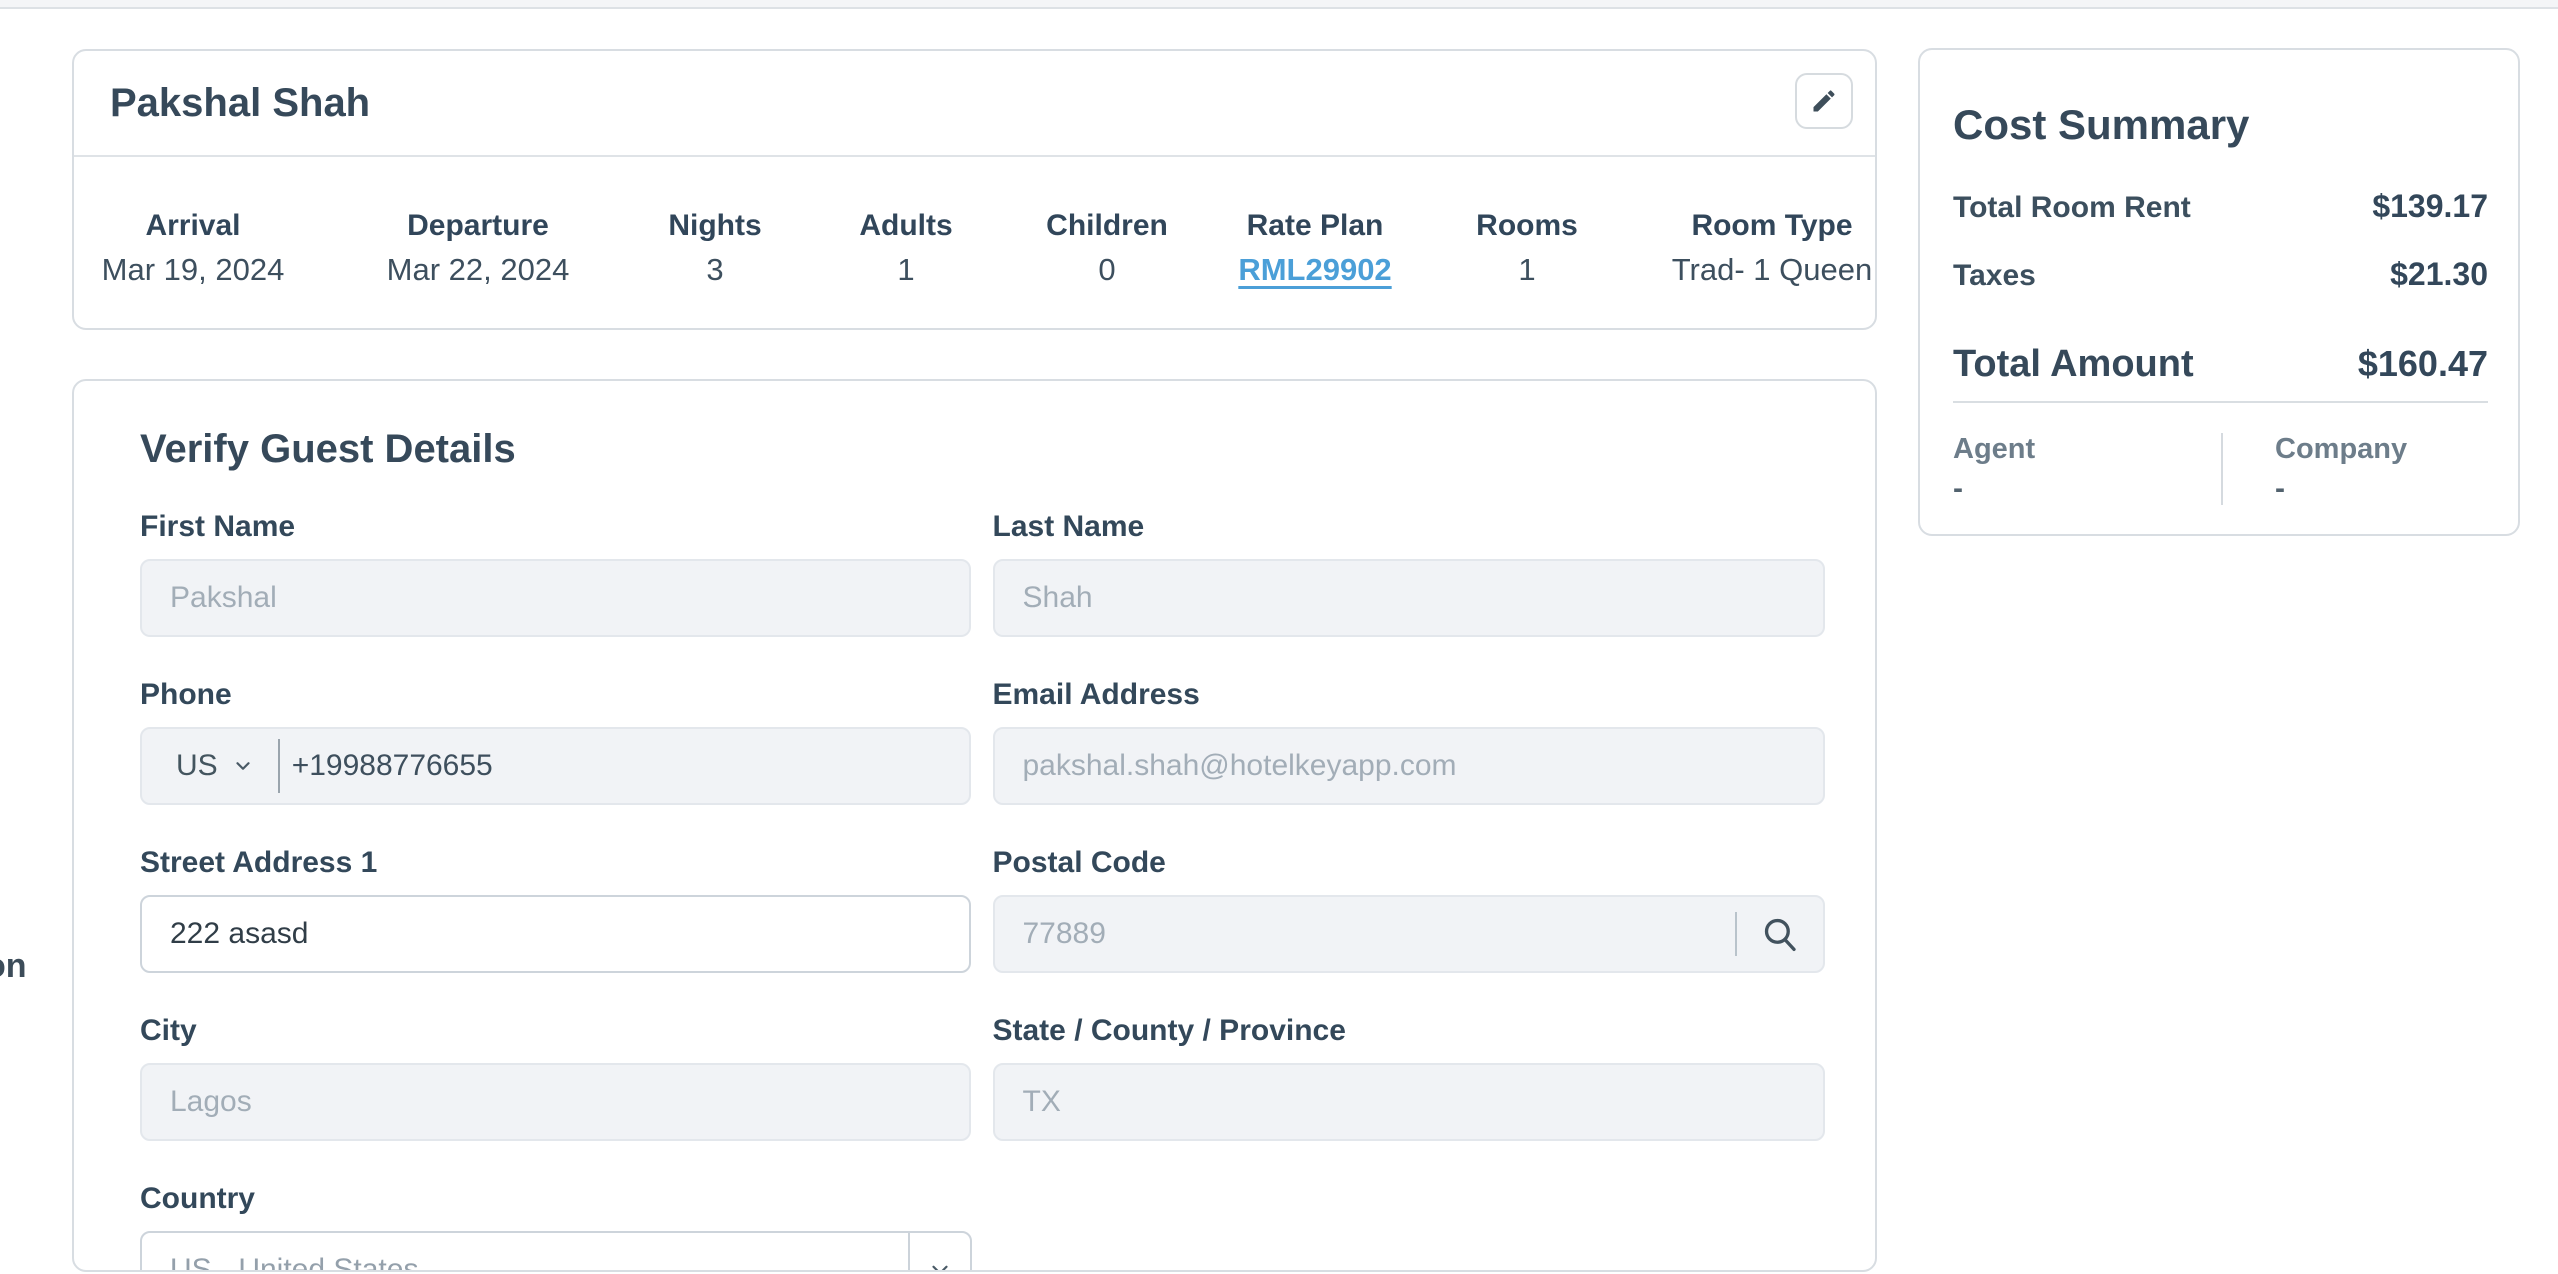  I want to click on stat-value: Mar 19, 2024, so click(193, 269).